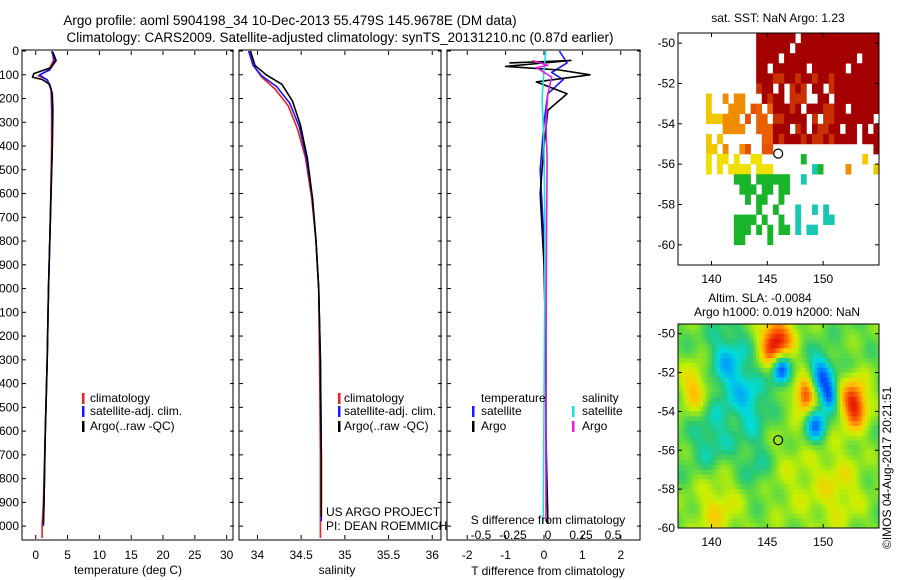 The image size is (900, 580). What do you see at coordinates (9, 146) in the screenshot?
I see `y-tick-label: 400` at bounding box center [9, 146].